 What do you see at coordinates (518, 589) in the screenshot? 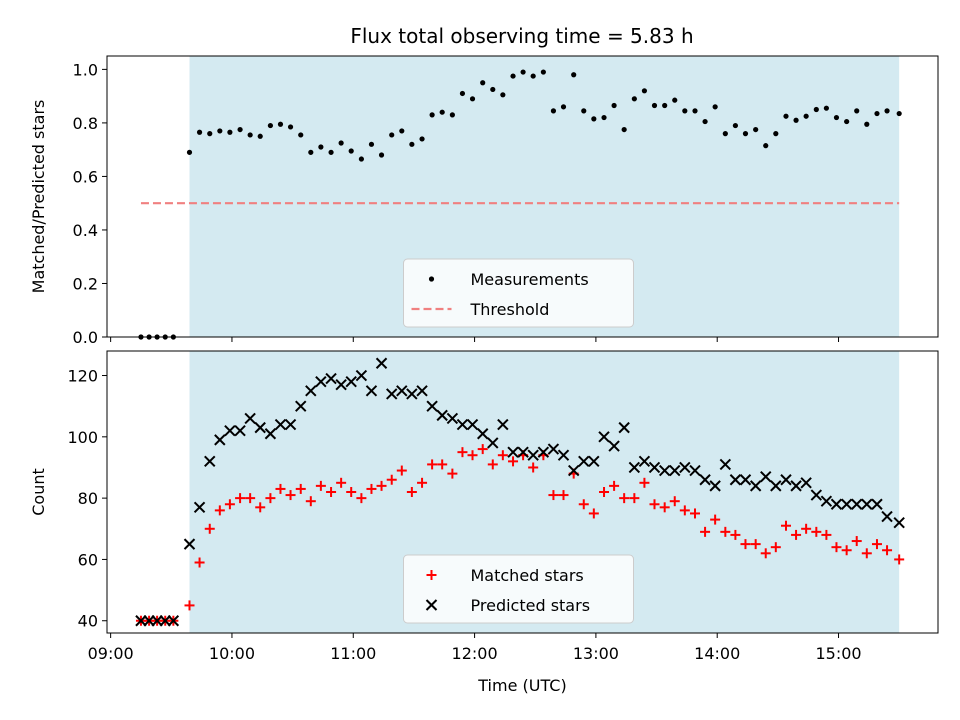
I see `legend: Matched stars Predicted stars` at bounding box center [518, 589].